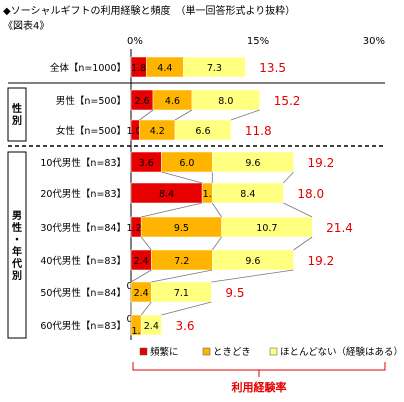  Describe the element at coordinates (186, 163) in the screenshot. I see `data-label: 6.0` at that location.